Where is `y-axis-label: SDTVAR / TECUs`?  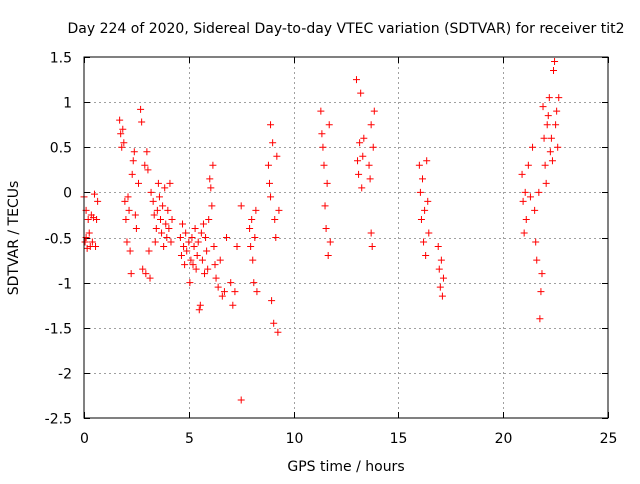 y-axis-label: SDTVAR / TECUs is located at coordinates (14, 238).